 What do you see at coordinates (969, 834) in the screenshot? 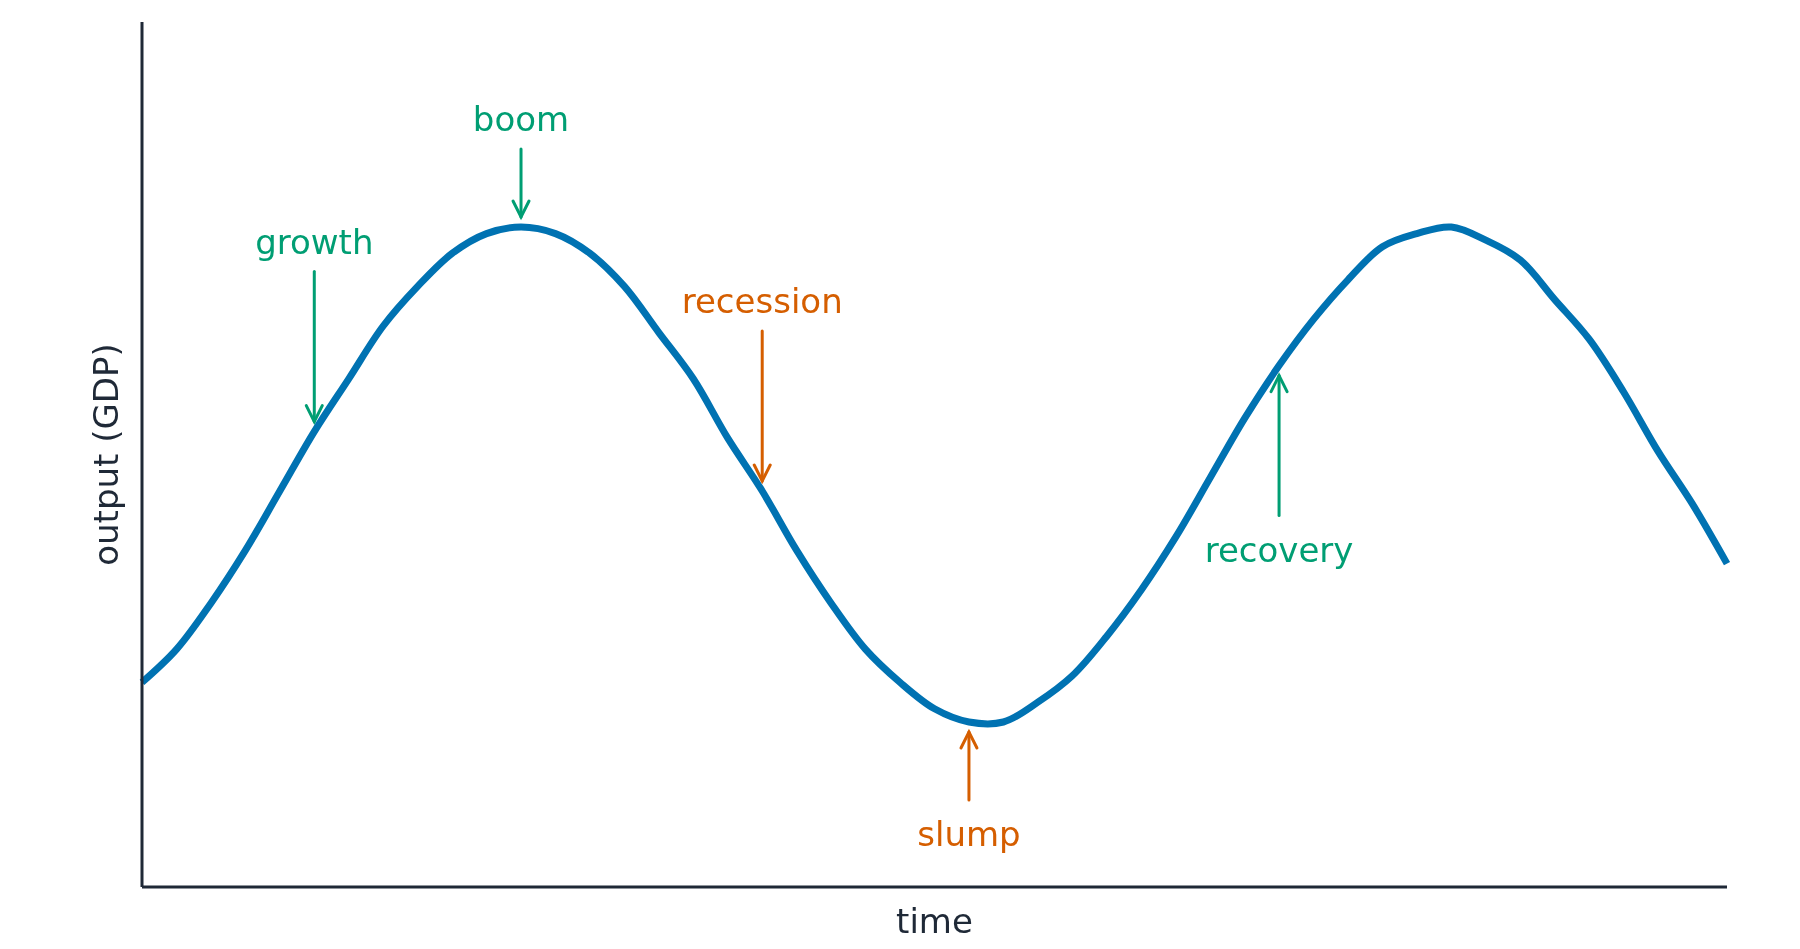
I see `annotation: slump` at bounding box center [969, 834].